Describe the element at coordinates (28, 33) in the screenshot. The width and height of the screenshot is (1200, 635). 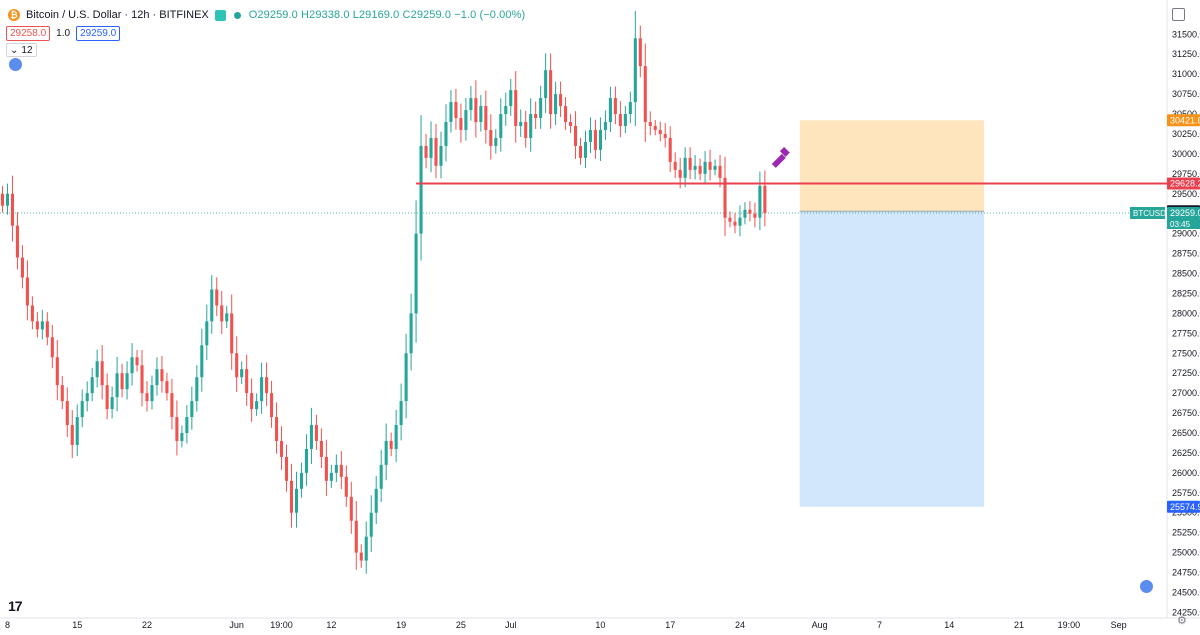
I see `sell-price-button: 29258.0` at that location.